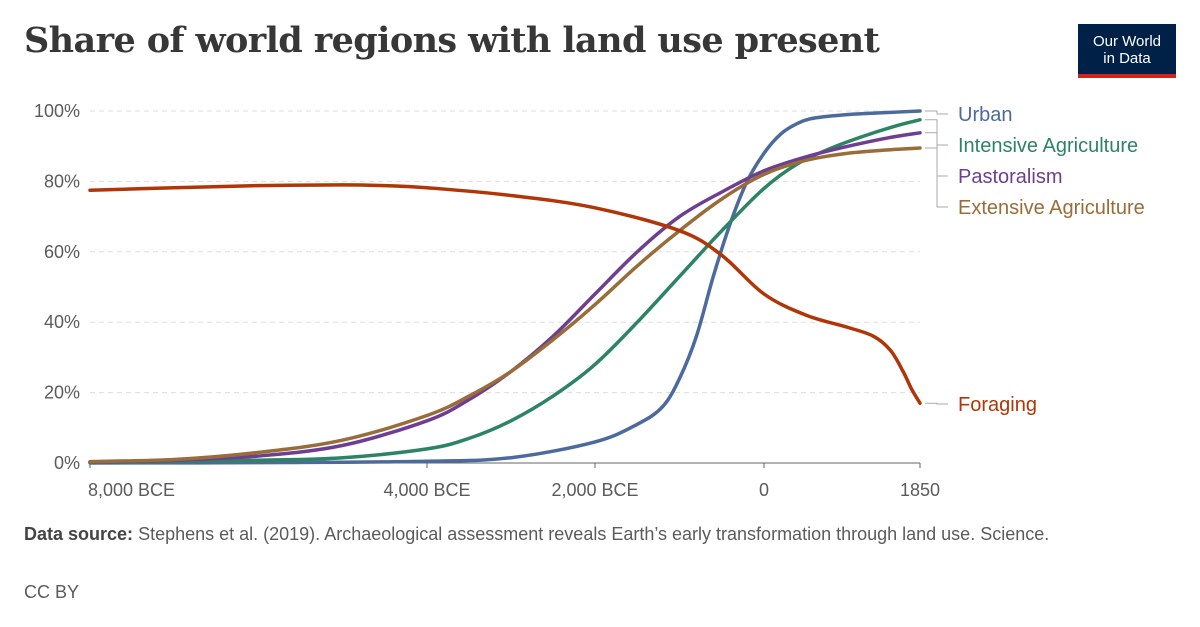  What do you see at coordinates (57, 287) in the screenshot?
I see `y-axis-labels: 0% 20% 40% 60% 80% 100%` at bounding box center [57, 287].